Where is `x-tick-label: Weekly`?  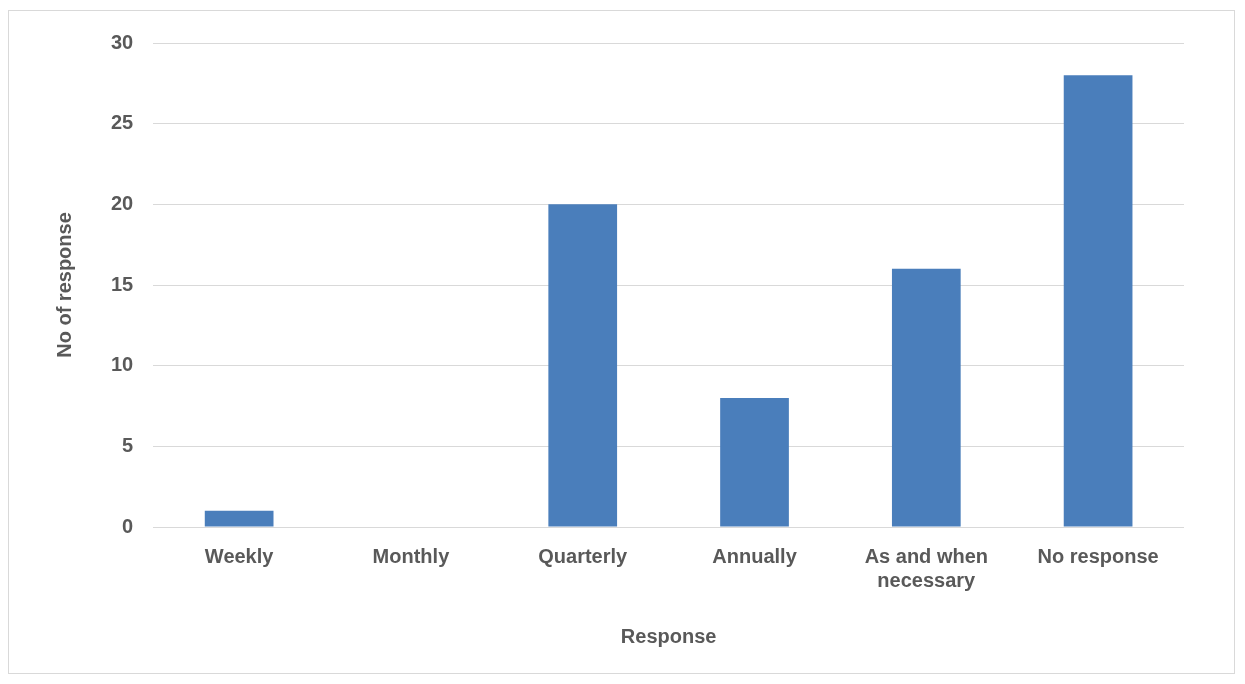
x-tick-label: Weekly is located at coordinates (239, 555).